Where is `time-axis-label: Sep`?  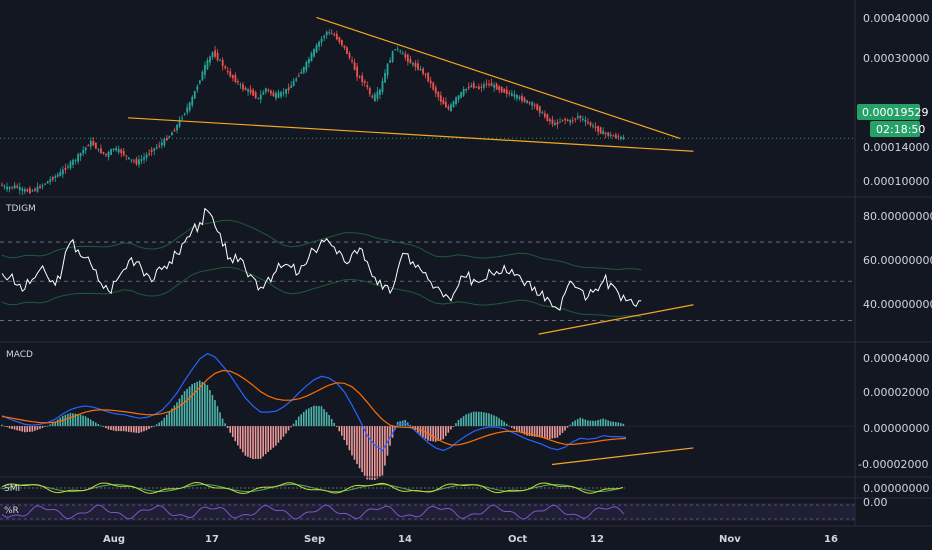 time-axis-label: Sep is located at coordinates (314, 539).